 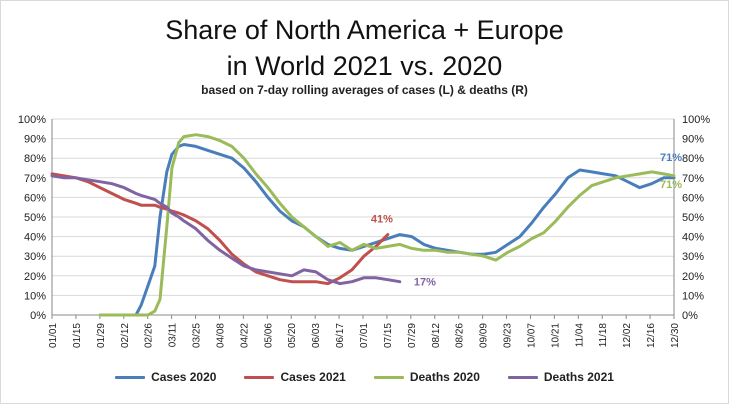 What do you see at coordinates (696, 120) in the screenshot?
I see `y-tick-label-right: 100%` at bounding box center [696, 120].